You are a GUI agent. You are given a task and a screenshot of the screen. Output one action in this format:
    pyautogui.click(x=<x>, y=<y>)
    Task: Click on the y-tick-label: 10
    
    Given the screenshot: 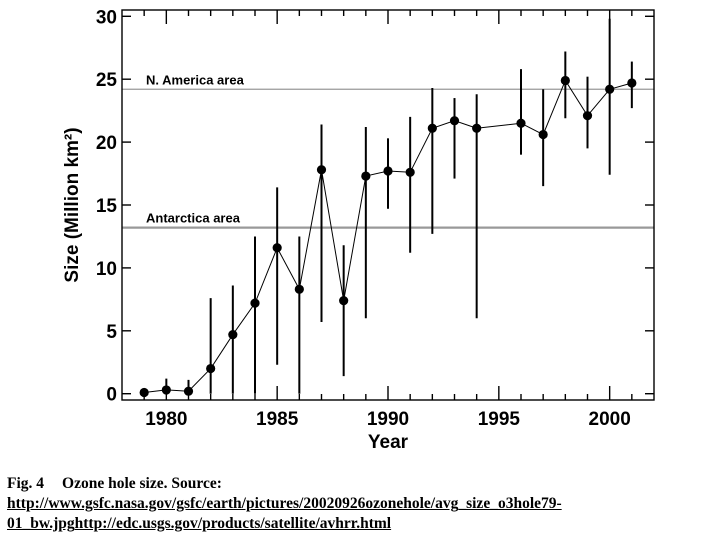 What is the action you would take?
    pyautogui.click(x=106, y=269)
    